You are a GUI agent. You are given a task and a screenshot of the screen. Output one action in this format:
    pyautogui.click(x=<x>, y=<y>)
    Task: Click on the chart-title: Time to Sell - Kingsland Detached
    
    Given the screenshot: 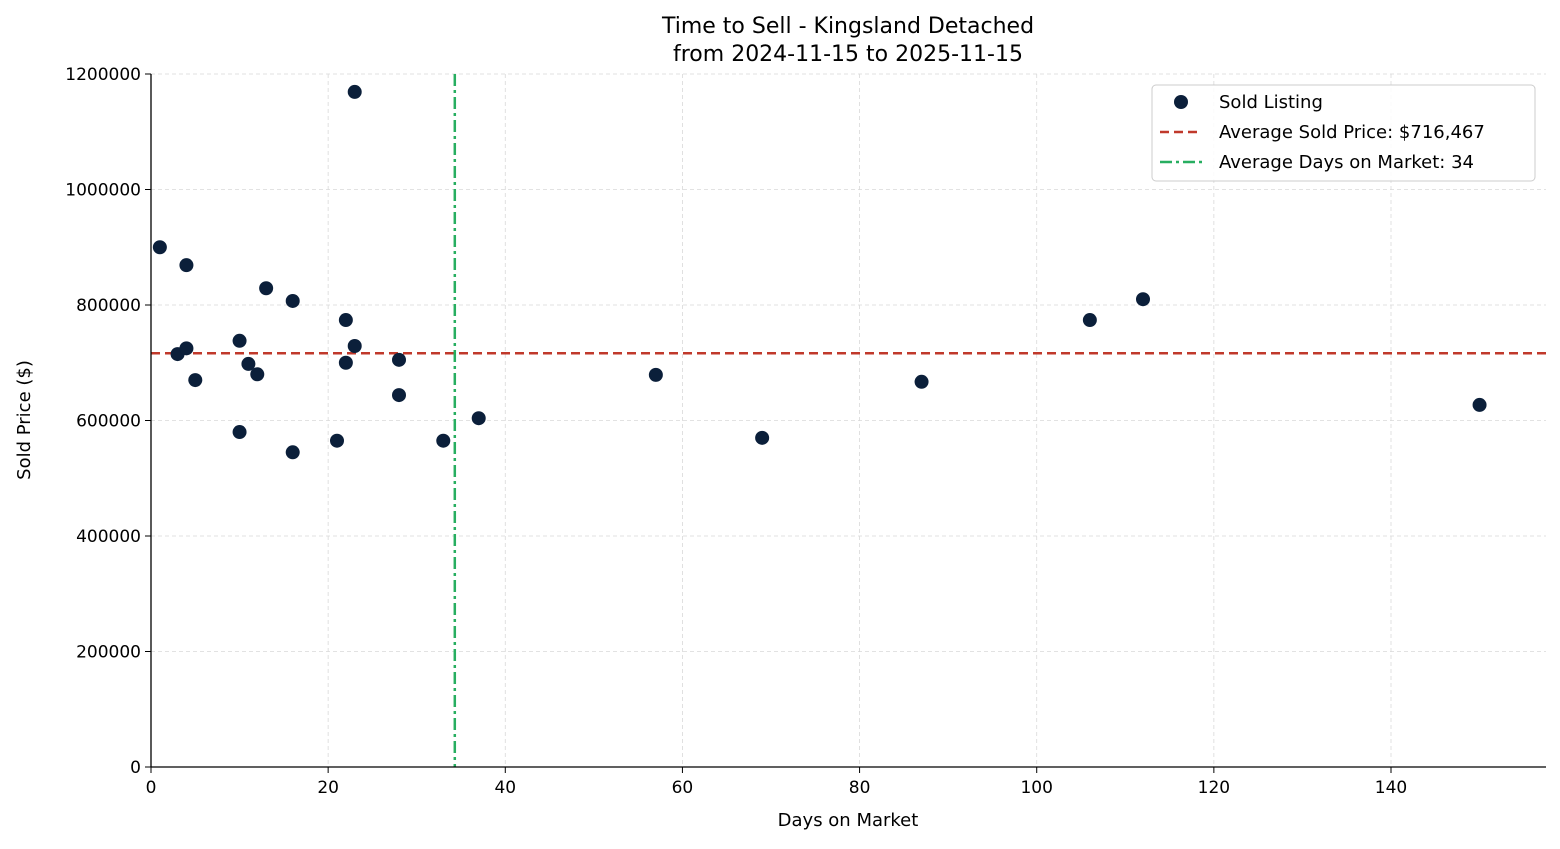 What is the action you would take?
    pyautogui.click(x=847, y=26)
    